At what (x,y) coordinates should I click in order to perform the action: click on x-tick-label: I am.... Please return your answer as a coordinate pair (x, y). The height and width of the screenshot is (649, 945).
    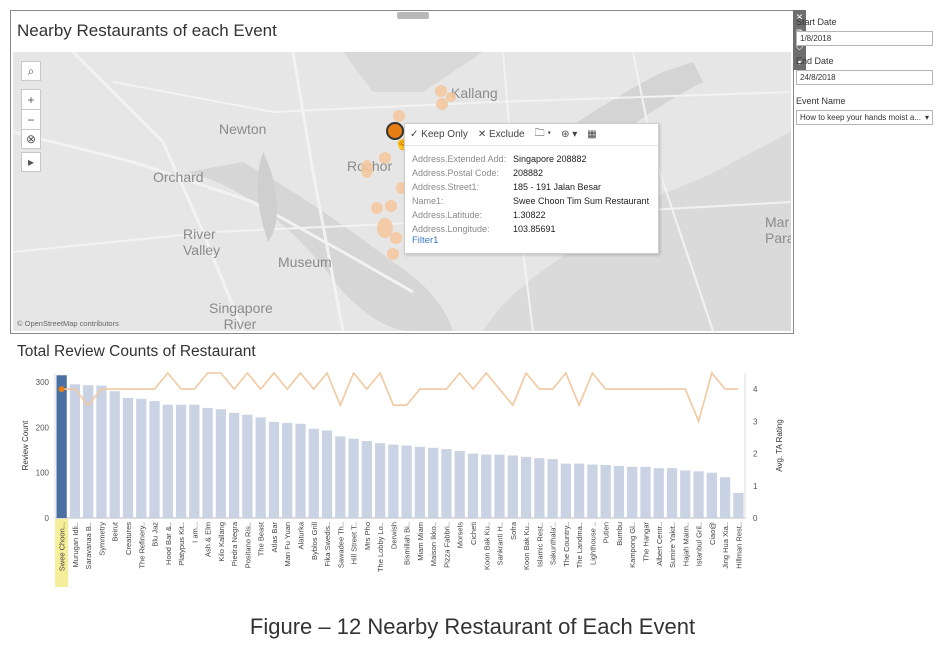
    Looking at the image, I should click on (194, 532).